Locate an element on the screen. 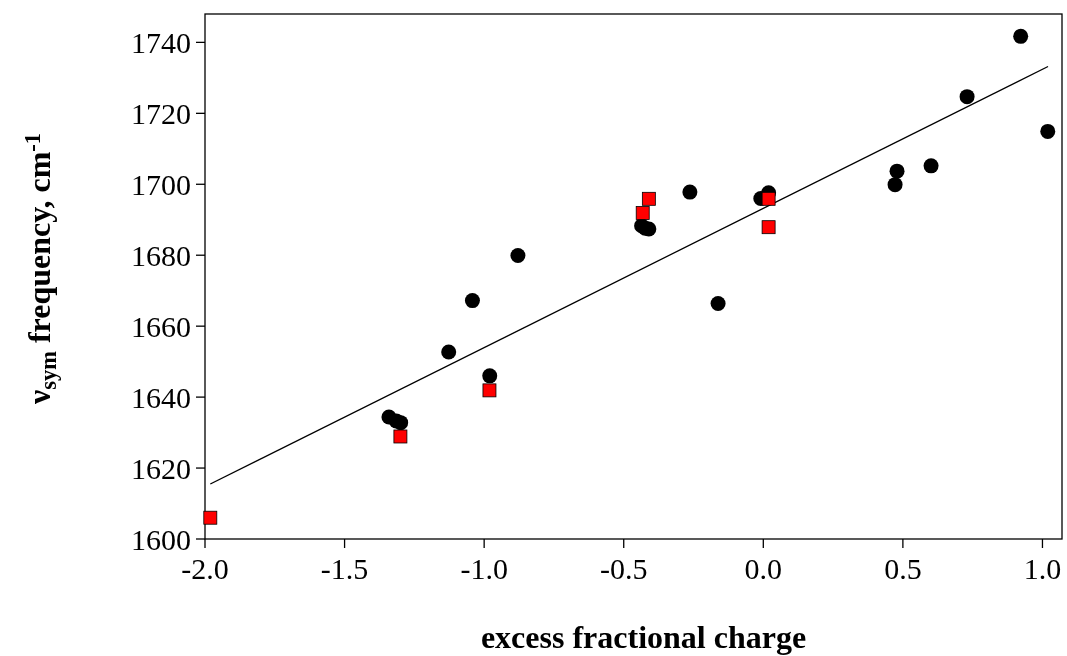  y-tick-label: 1740 is located at coordinates (161, 42).